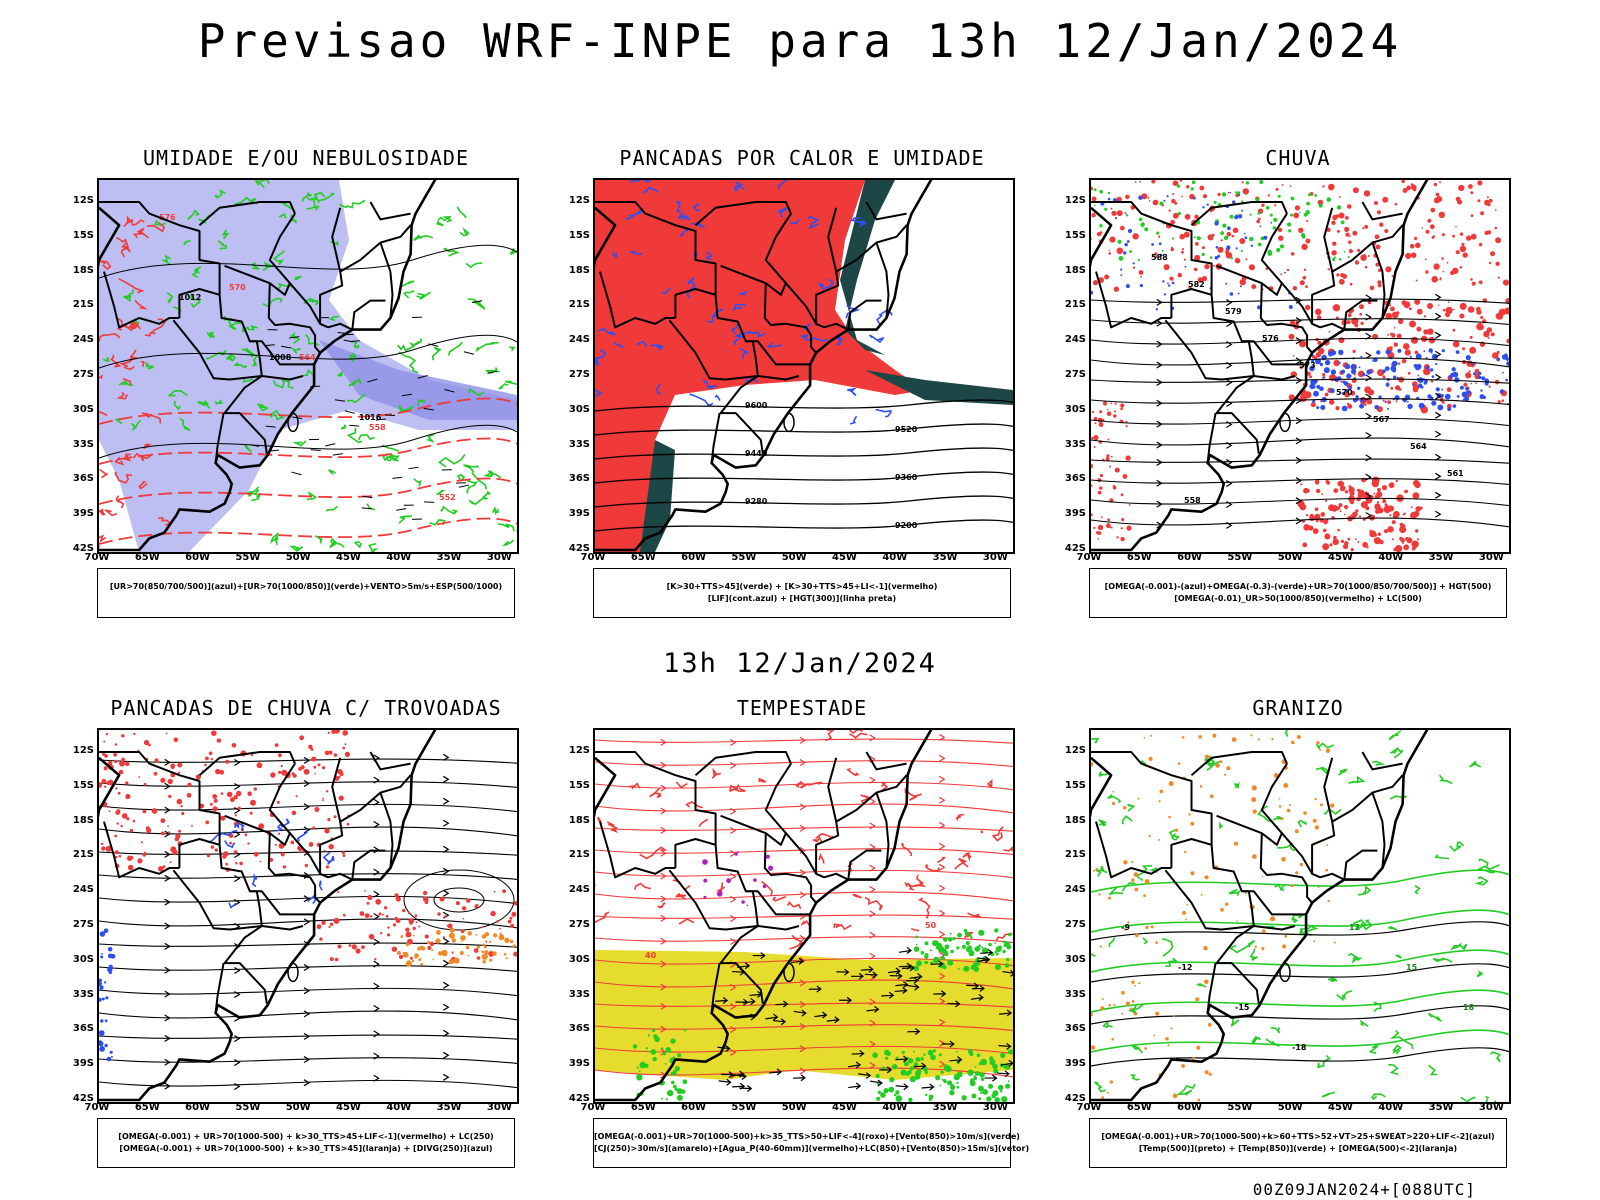 The image size is (1600, 1200). I want to click on forecast-map-pancadas-de-chuva-c-trovoadas, so click(308, 916).